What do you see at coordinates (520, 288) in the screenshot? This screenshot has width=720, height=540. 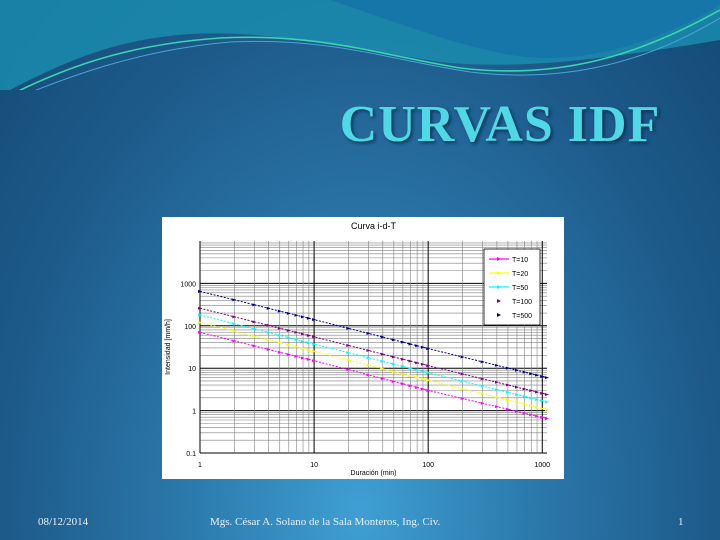 I see `legend-label: T=50` at bounding box center [520, 288].